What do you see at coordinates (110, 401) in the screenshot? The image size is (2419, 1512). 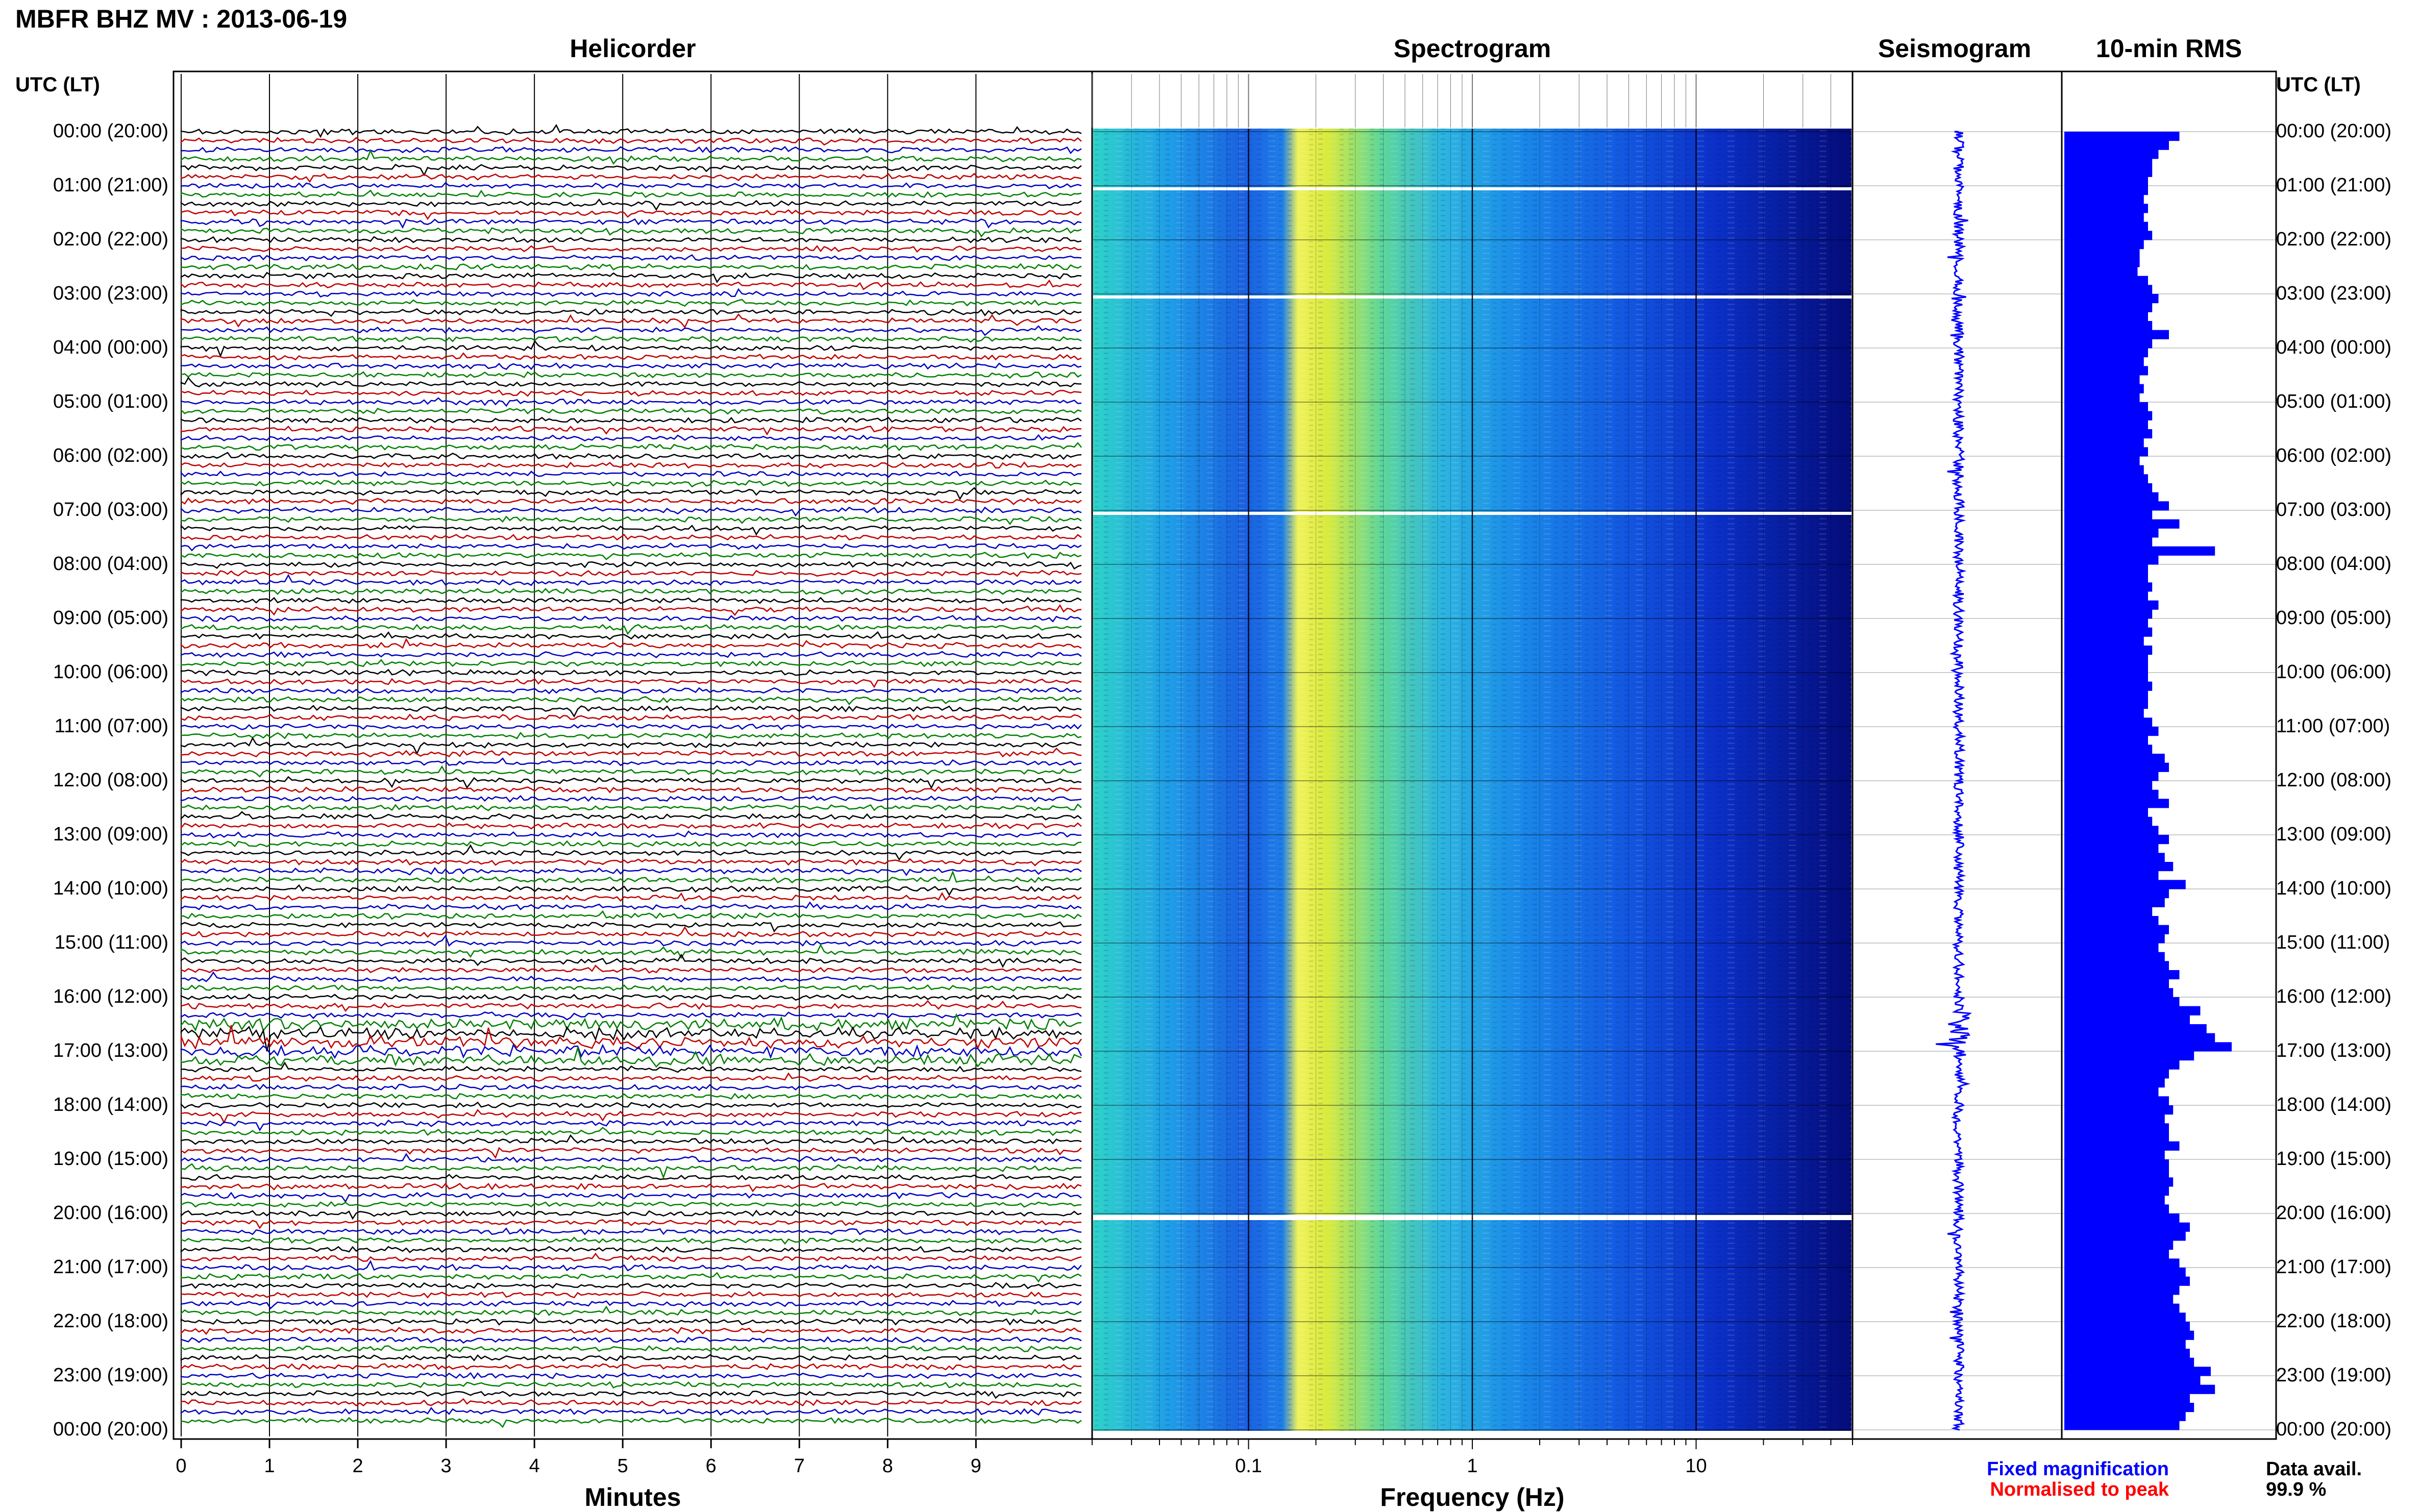 I see `hour-label-left: 05:00 (01:00)` at bounding box center [110, 401].